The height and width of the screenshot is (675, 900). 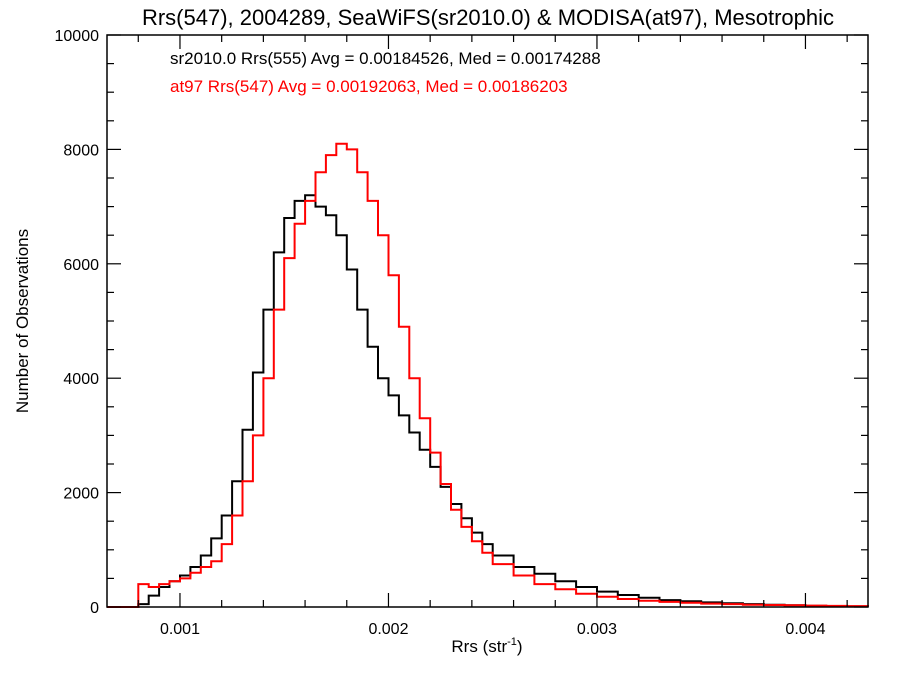 I want to click on x-tick-label: 0.003, so click(x=597, y=629).